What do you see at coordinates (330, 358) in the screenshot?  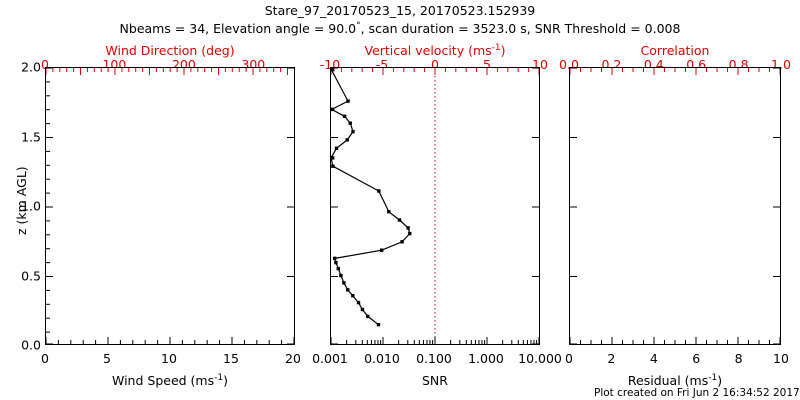 I see `panel2-bottom-tick-0.001: 0.001` at bounding box center [330, 358].